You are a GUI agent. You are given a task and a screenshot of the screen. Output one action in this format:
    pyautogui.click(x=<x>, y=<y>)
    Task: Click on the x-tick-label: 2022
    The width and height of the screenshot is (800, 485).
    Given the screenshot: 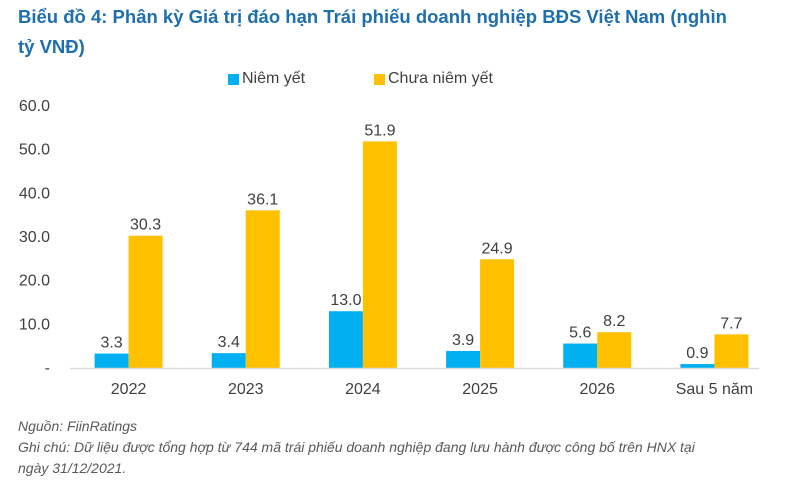 What is the action you would take?
    pyautogui.click(x=129, y=389)
    